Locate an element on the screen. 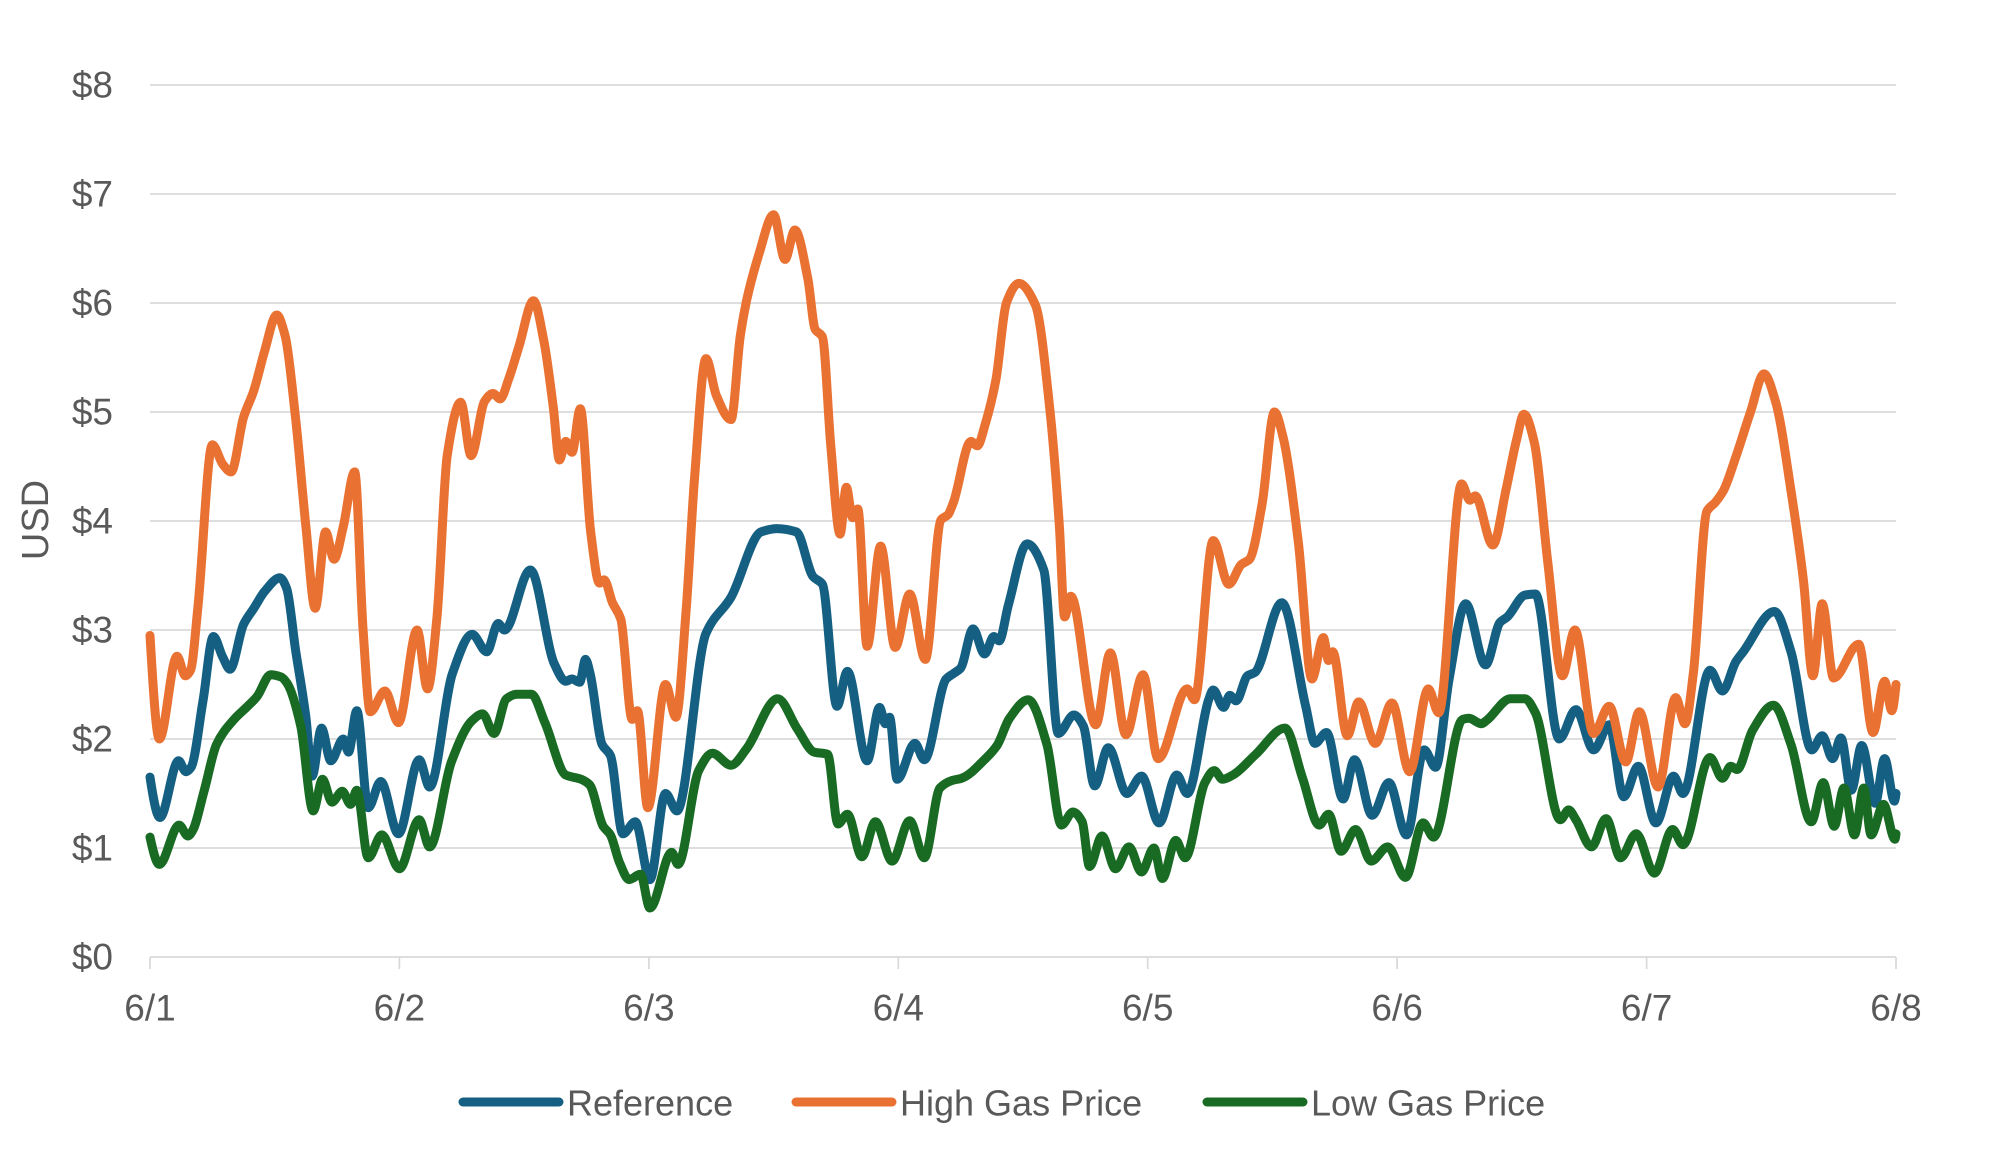  svg-text: $1 is located at coordinates (92, 848).